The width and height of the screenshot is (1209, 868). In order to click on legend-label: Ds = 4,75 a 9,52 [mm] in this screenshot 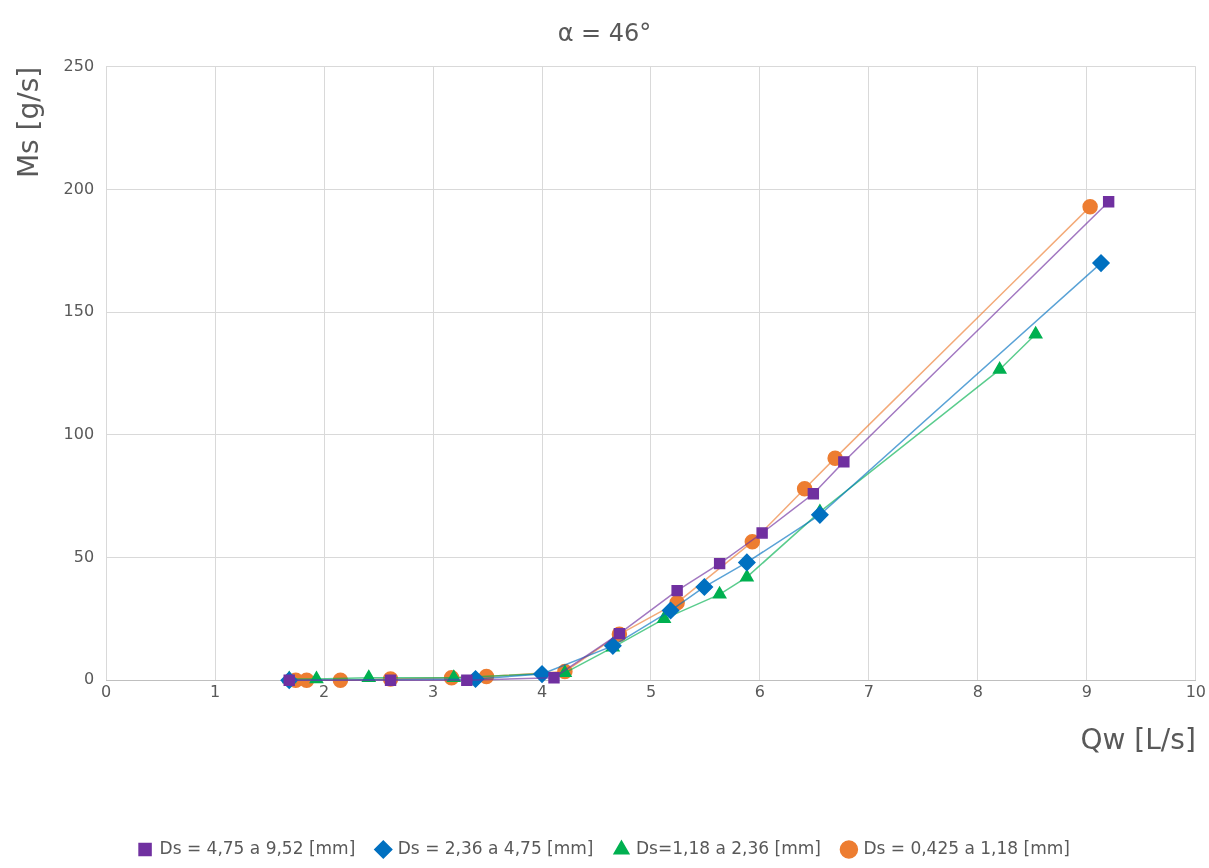, I will do `click(257, 847)`.